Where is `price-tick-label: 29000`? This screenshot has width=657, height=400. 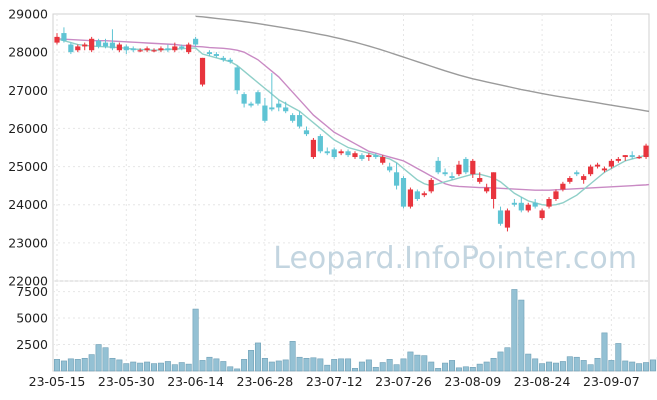
price-tick-label: 29000 is located at coordinates (28, 14).